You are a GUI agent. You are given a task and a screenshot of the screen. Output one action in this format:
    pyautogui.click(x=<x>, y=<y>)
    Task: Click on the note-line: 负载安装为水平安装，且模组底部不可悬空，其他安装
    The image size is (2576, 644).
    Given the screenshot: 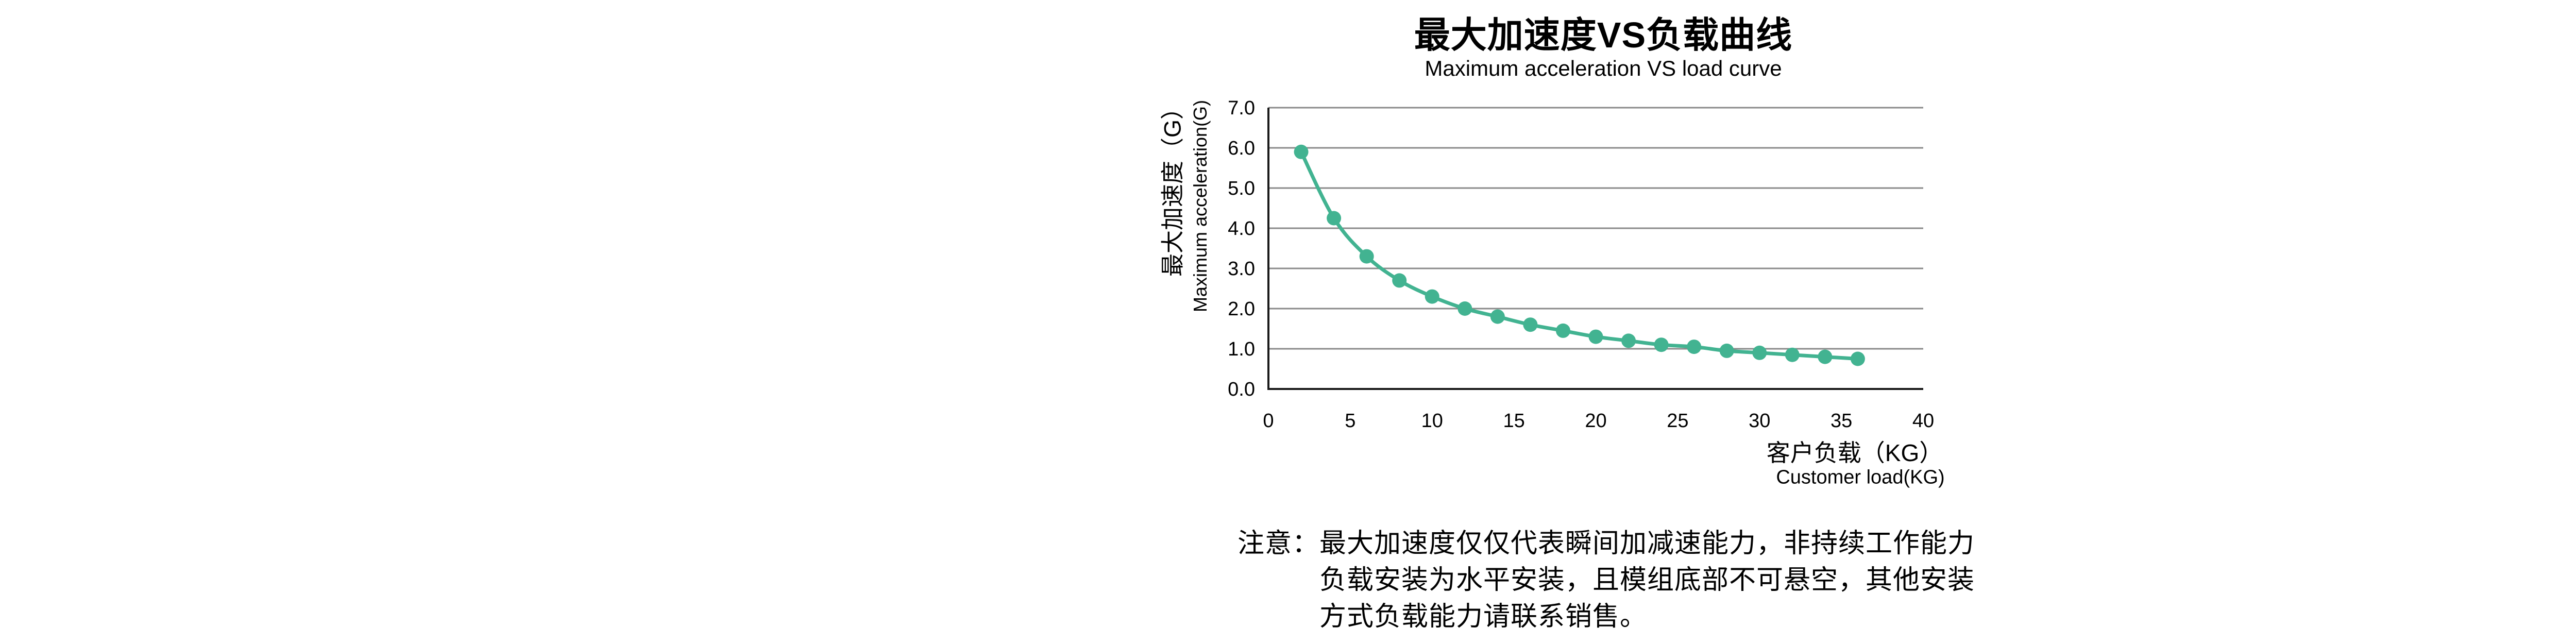 What is the action you would take?
    pyautogui.click(x=1647, y=580)
    